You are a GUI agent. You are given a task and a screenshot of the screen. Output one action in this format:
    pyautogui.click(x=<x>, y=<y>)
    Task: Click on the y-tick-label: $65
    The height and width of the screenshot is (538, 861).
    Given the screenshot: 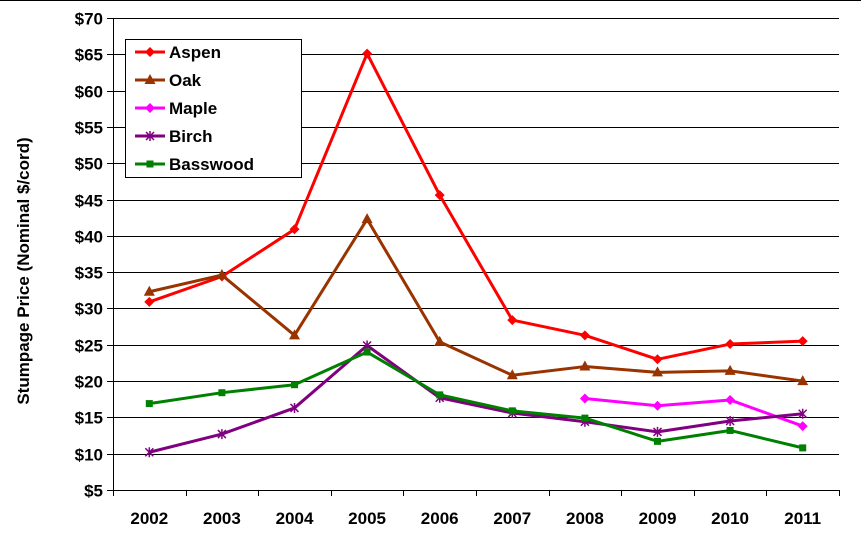 What is the action you would take?
    pyautogui.click(x=89, y=55)
    